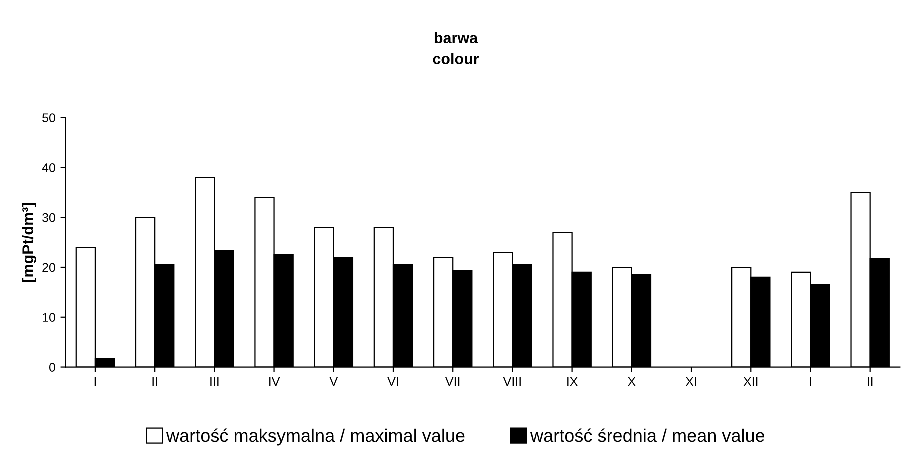 The height and width of the screenshot is (462, 912). Describe the element at coordinates (334, 381) in the screenshot. I see `x-tick-label: V` at that location.